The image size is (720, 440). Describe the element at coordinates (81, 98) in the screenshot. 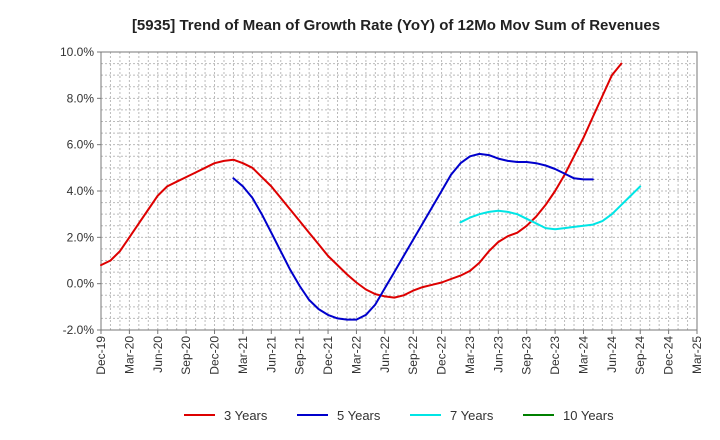

I see `y-tick-label: 8.0%` at that location.